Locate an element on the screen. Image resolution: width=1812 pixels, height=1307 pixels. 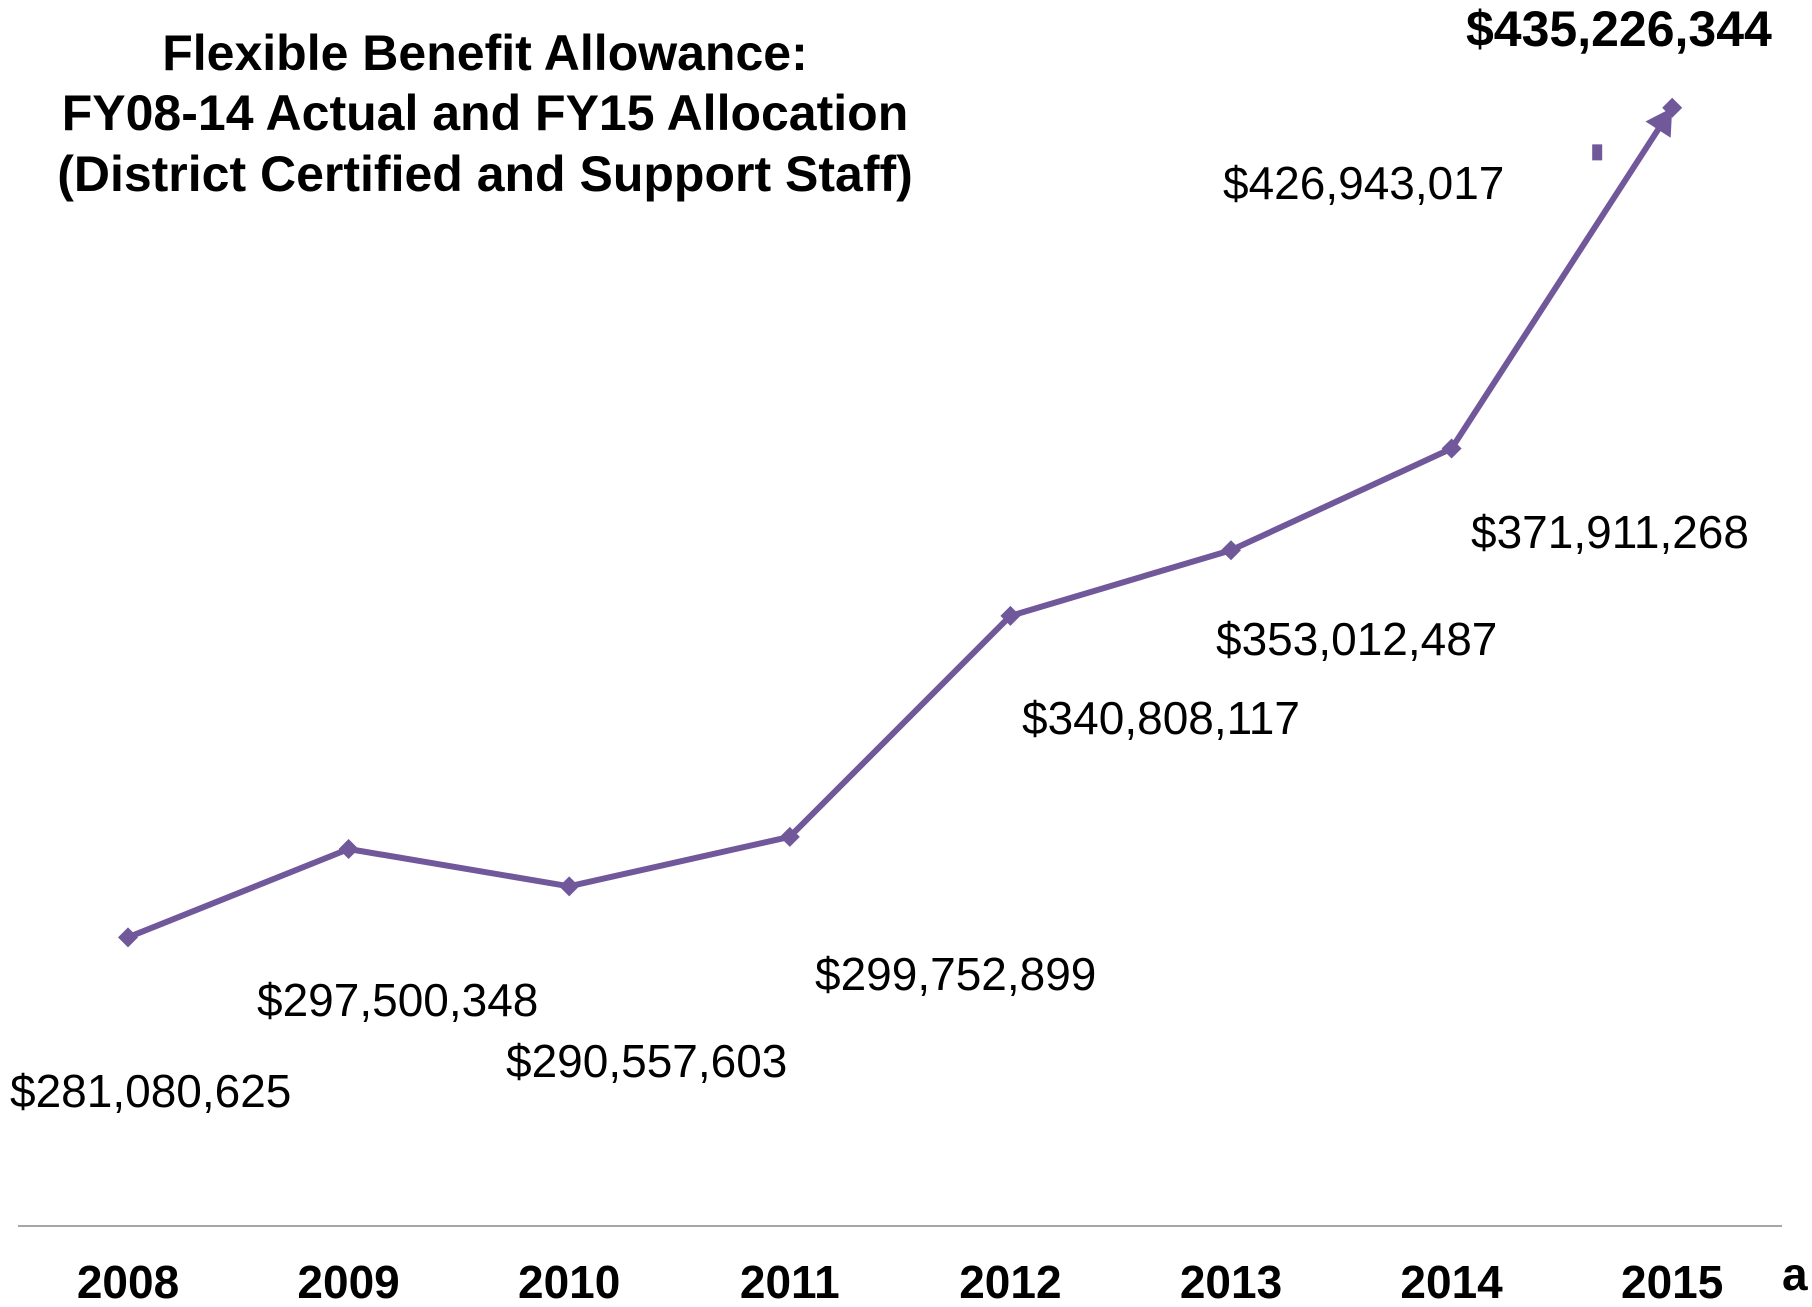
chart-title-line-3: (District Certified and Support Staff) is located at coordinates (485, 174).